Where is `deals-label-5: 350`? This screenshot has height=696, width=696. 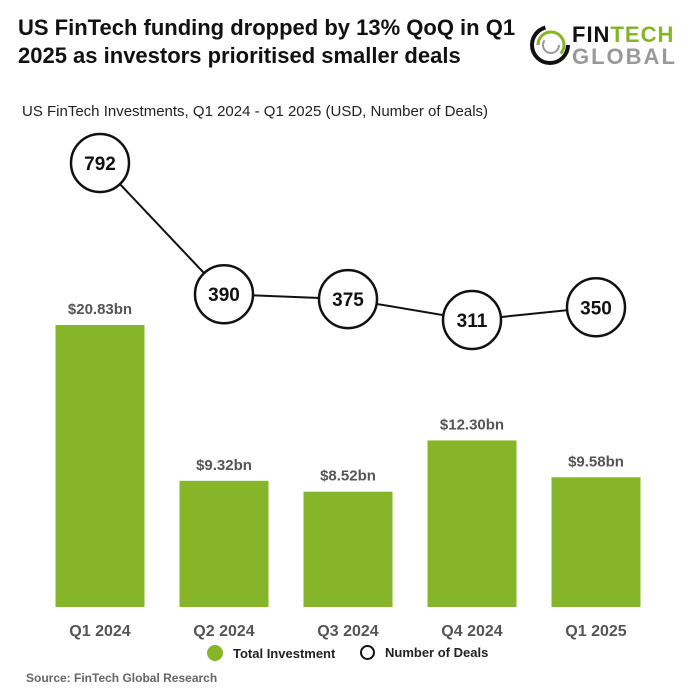
deals-label-5: 350 is located at coordinates (596, 308).